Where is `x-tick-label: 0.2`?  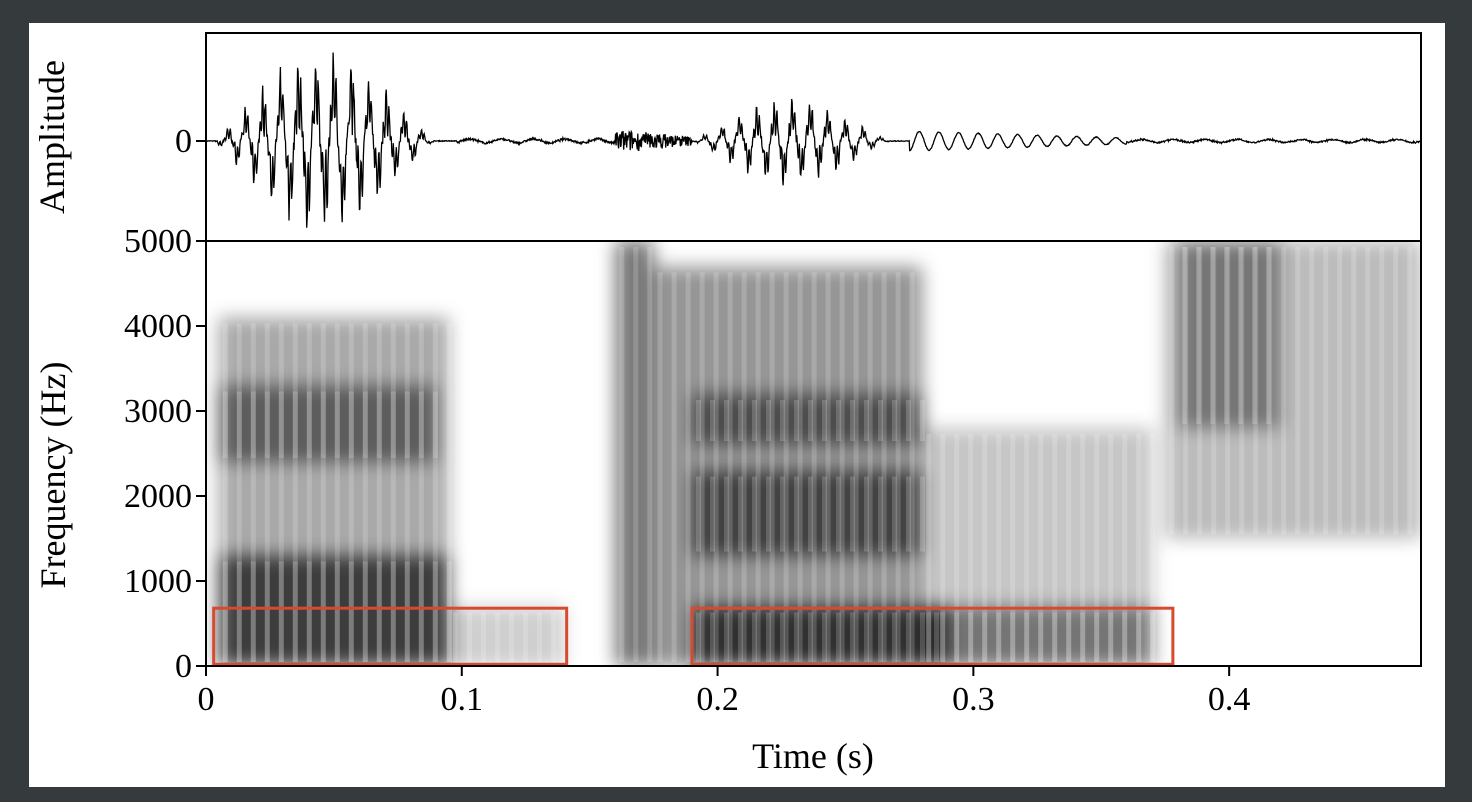
x-tick-label: 0.2 is located at coordinates (717, 699).